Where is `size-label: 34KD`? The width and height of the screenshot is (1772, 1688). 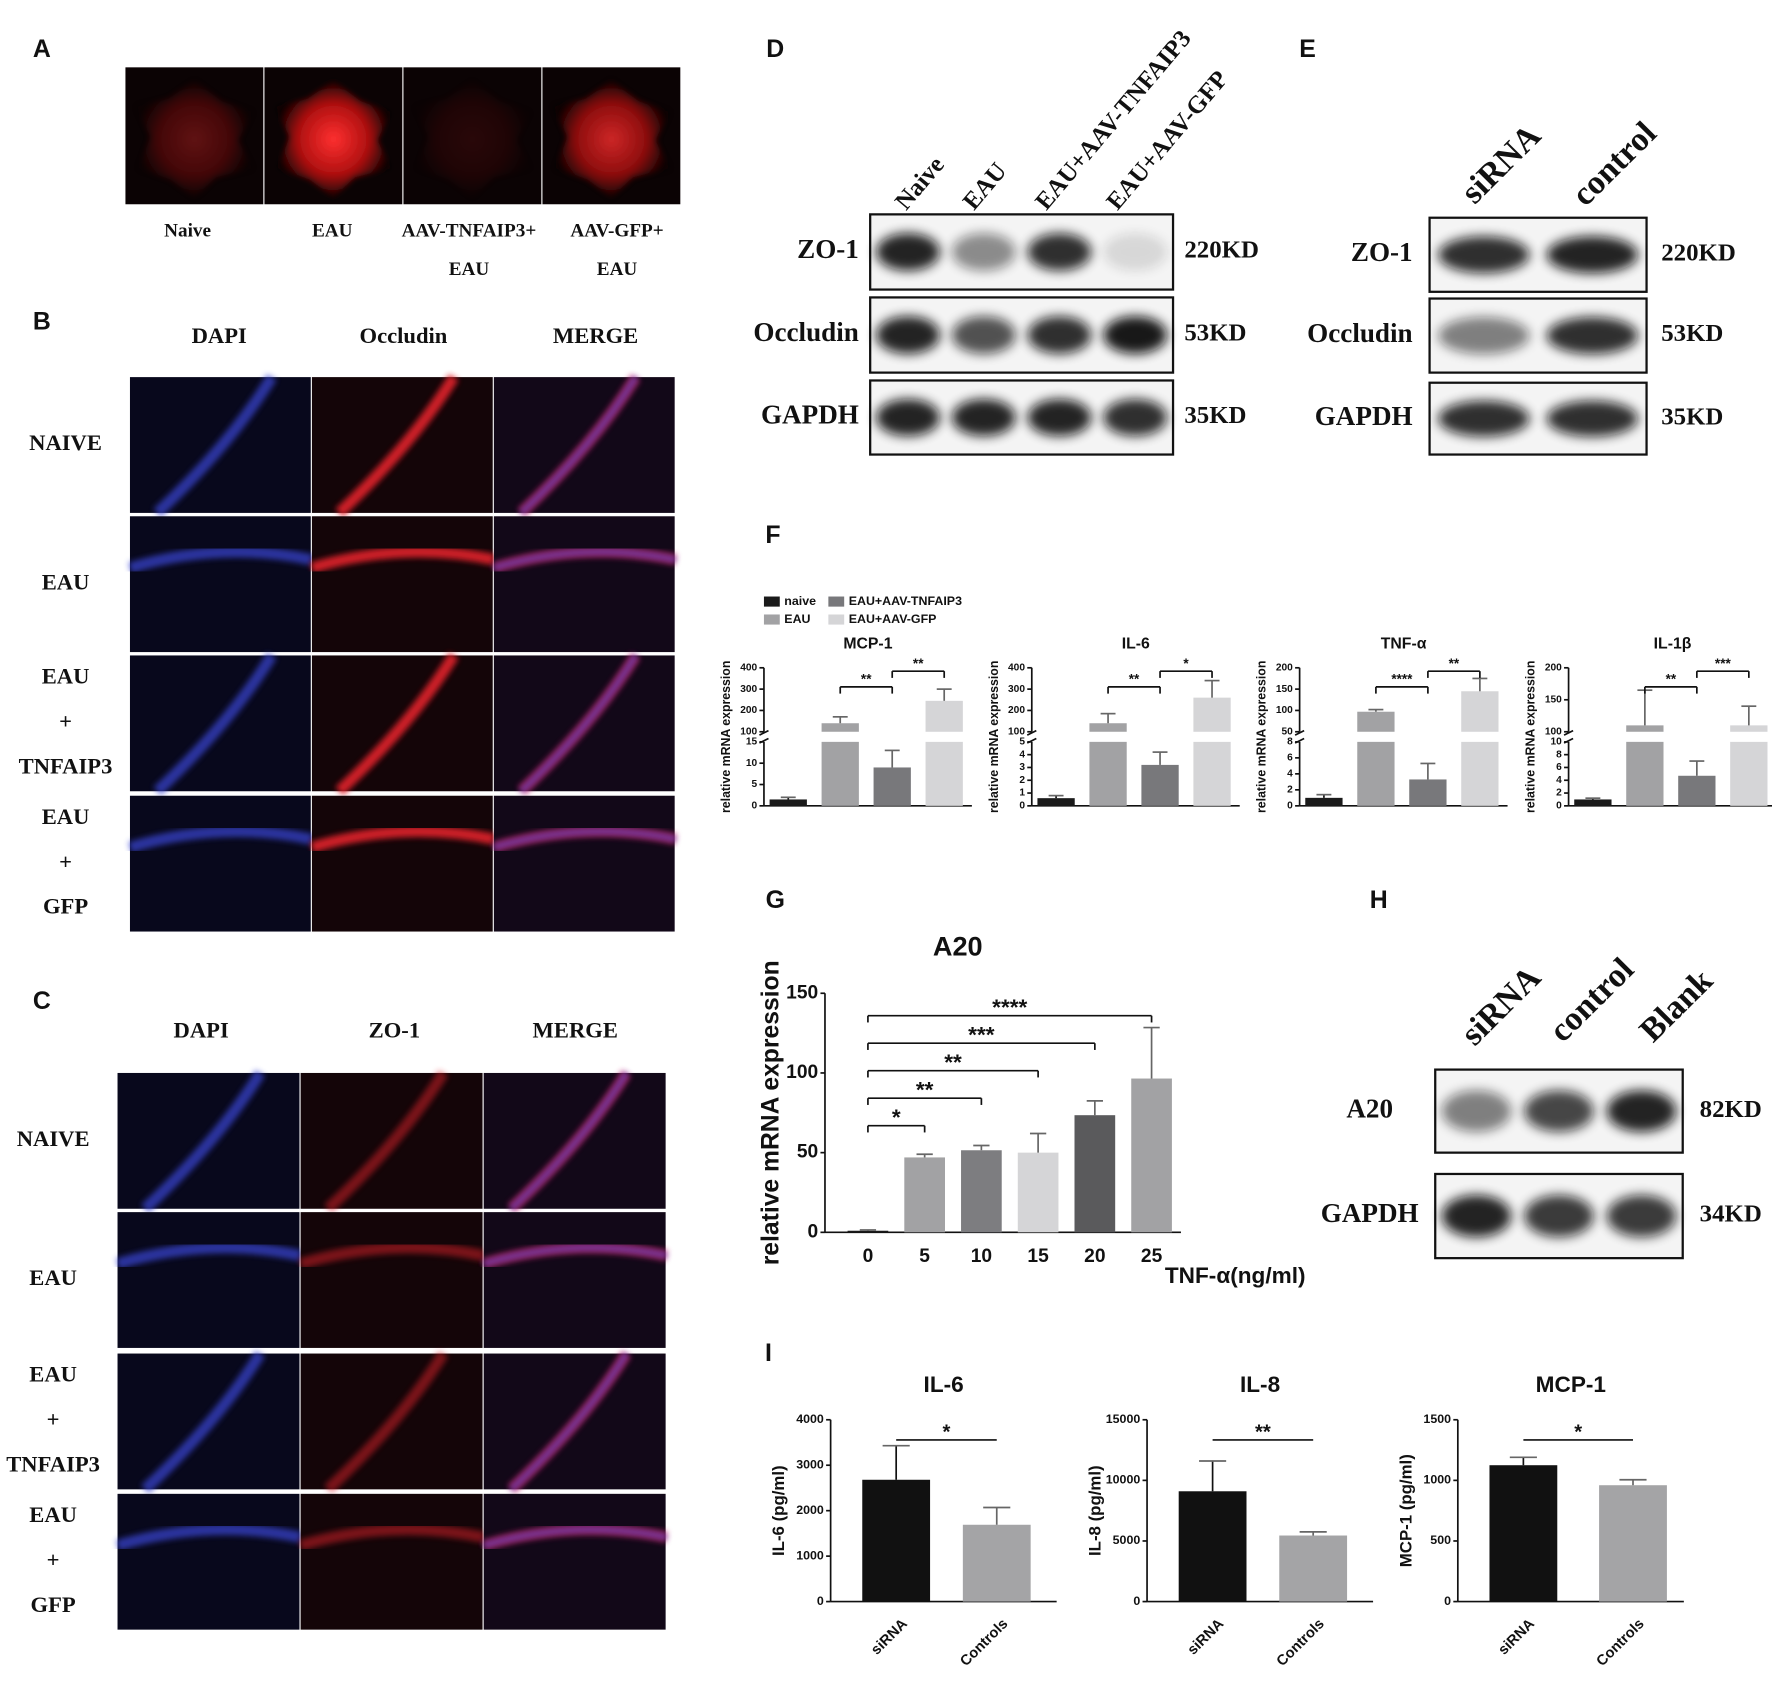 size-label: 34KD is located at coordinates (1731, 1214).